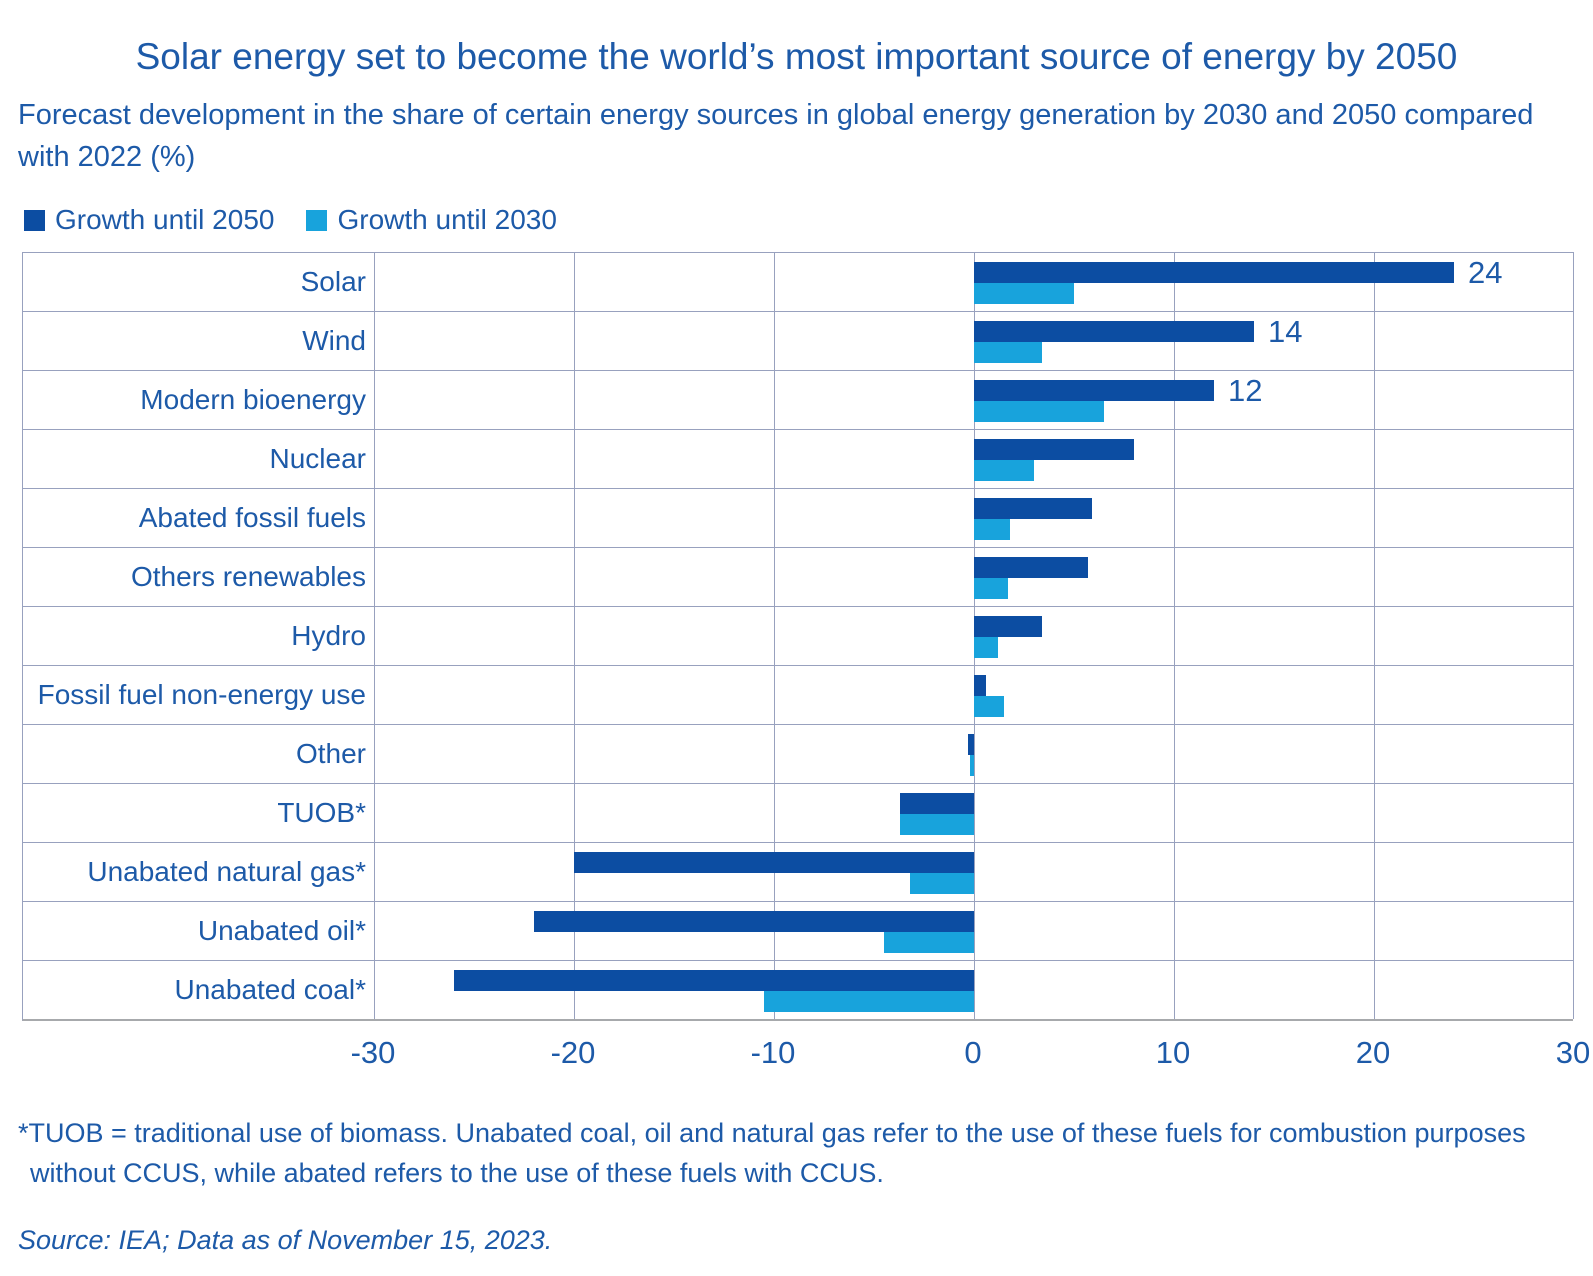 The image size is (1593, 1276). I want to click on category-label: Hydro, so click(328, 635).